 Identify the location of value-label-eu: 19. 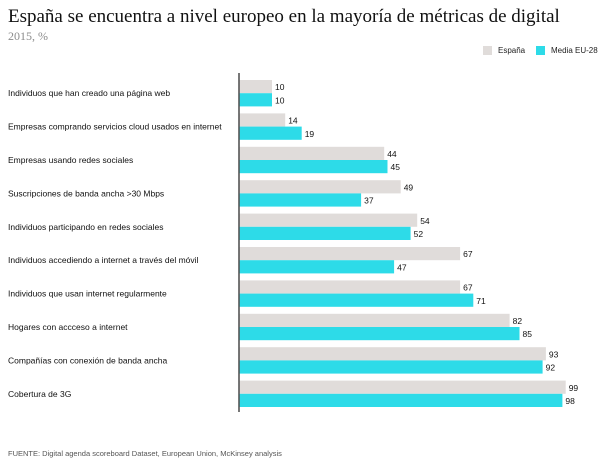
(310, 134).